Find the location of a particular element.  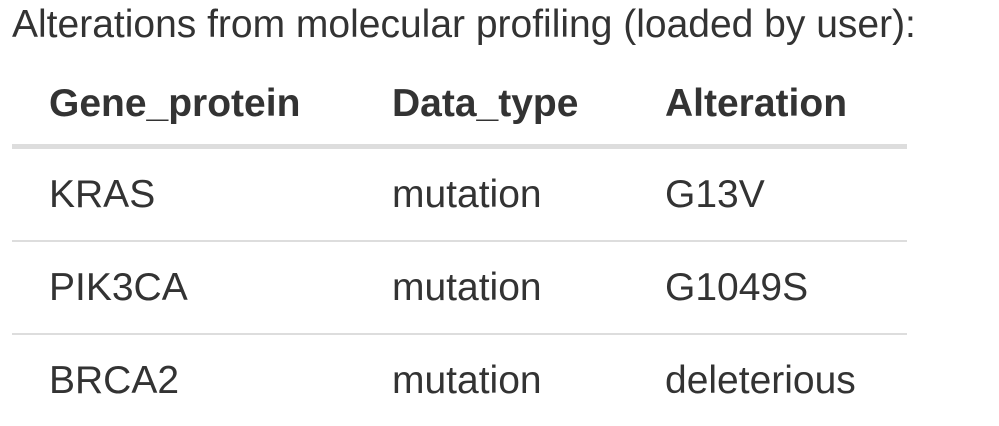

alteration-cell: G13V is located at coordinates (715, 194).